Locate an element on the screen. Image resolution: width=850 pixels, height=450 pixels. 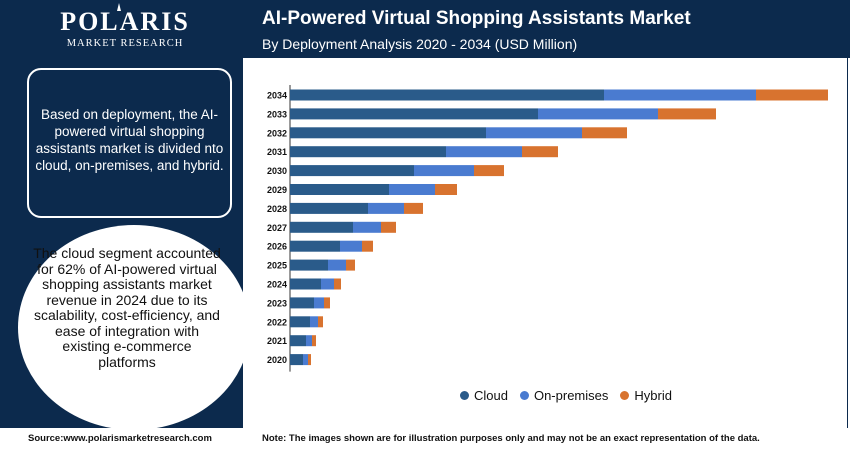
y-tick-label: 2031 is located at coordinates (277, 152).